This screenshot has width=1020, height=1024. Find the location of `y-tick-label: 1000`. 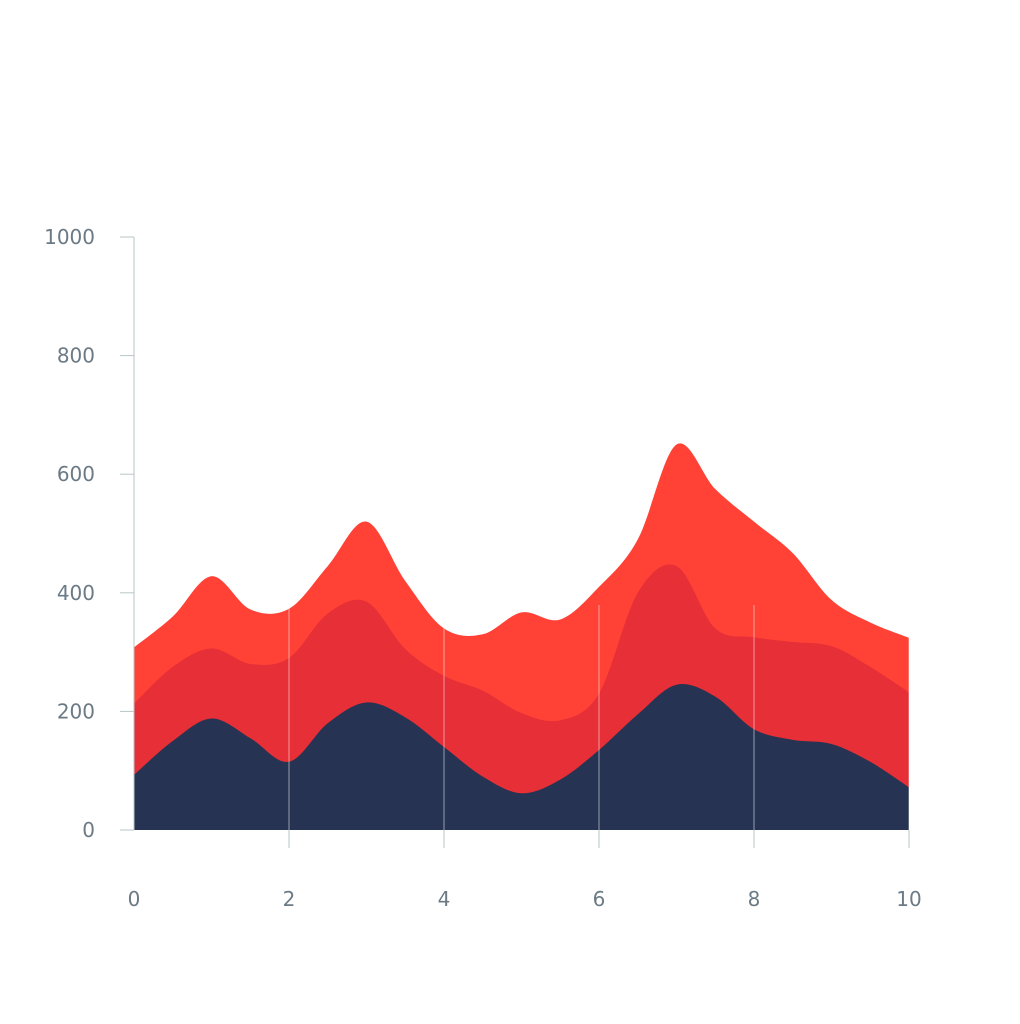

y-tick-label: 1000 is located at coordinates (69, 237).